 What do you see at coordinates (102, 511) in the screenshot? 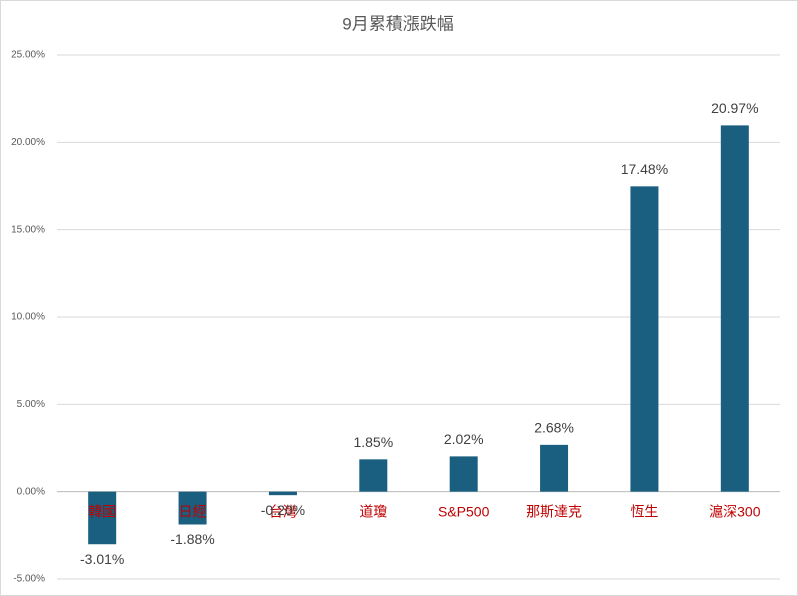
I see `x-tick-label: 韓國` at bounding box center [102, 511].